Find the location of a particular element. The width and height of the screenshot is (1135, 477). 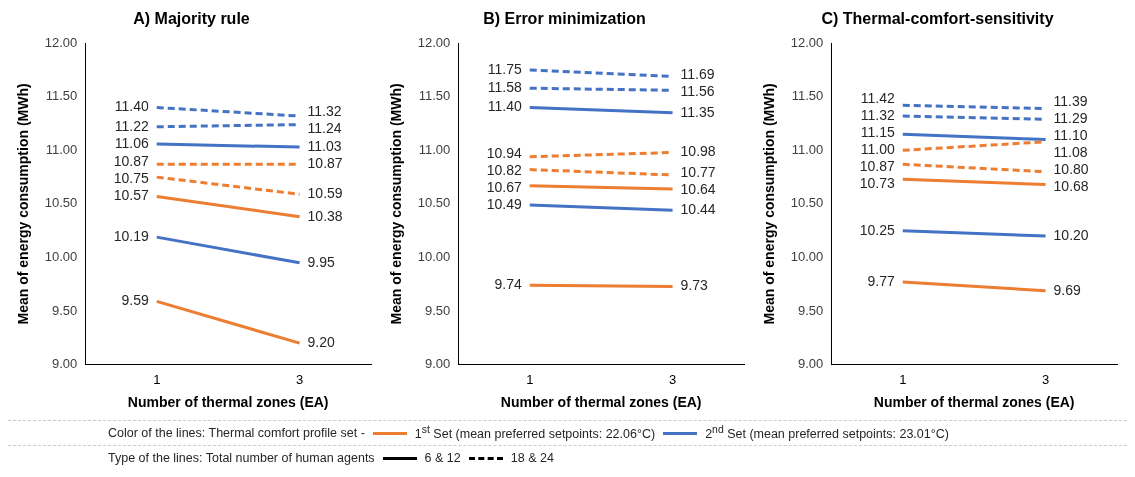

chart-title: A) Majority rule is located at coordinates (191, 19).